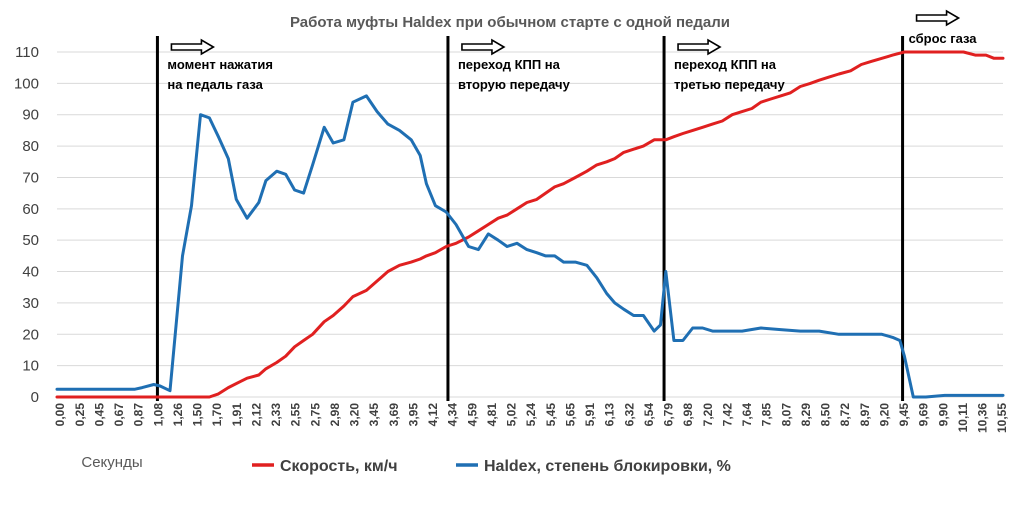 The image size is (1021, 530). I want to click on y-tick-label: 30, so click(30, 303).